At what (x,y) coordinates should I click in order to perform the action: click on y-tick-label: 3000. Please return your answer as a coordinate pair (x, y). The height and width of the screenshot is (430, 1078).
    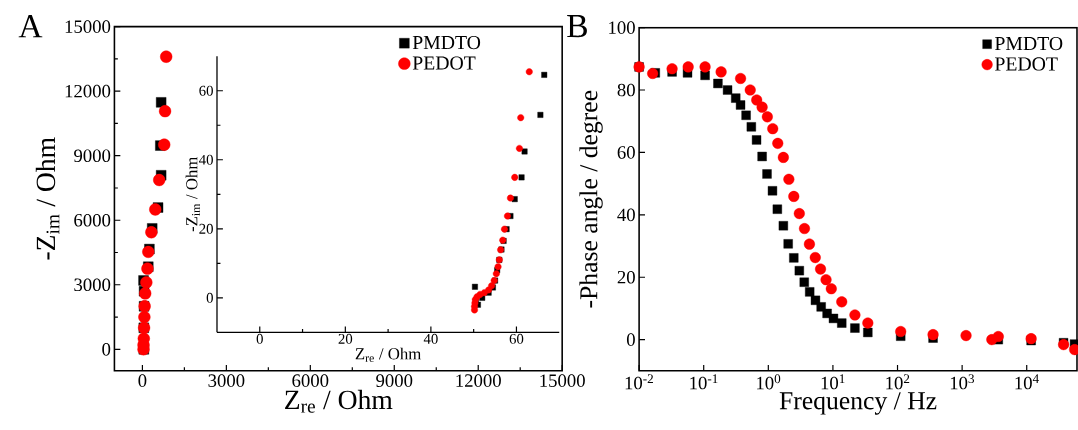
    Looking at the image, I should click on (92, 285).